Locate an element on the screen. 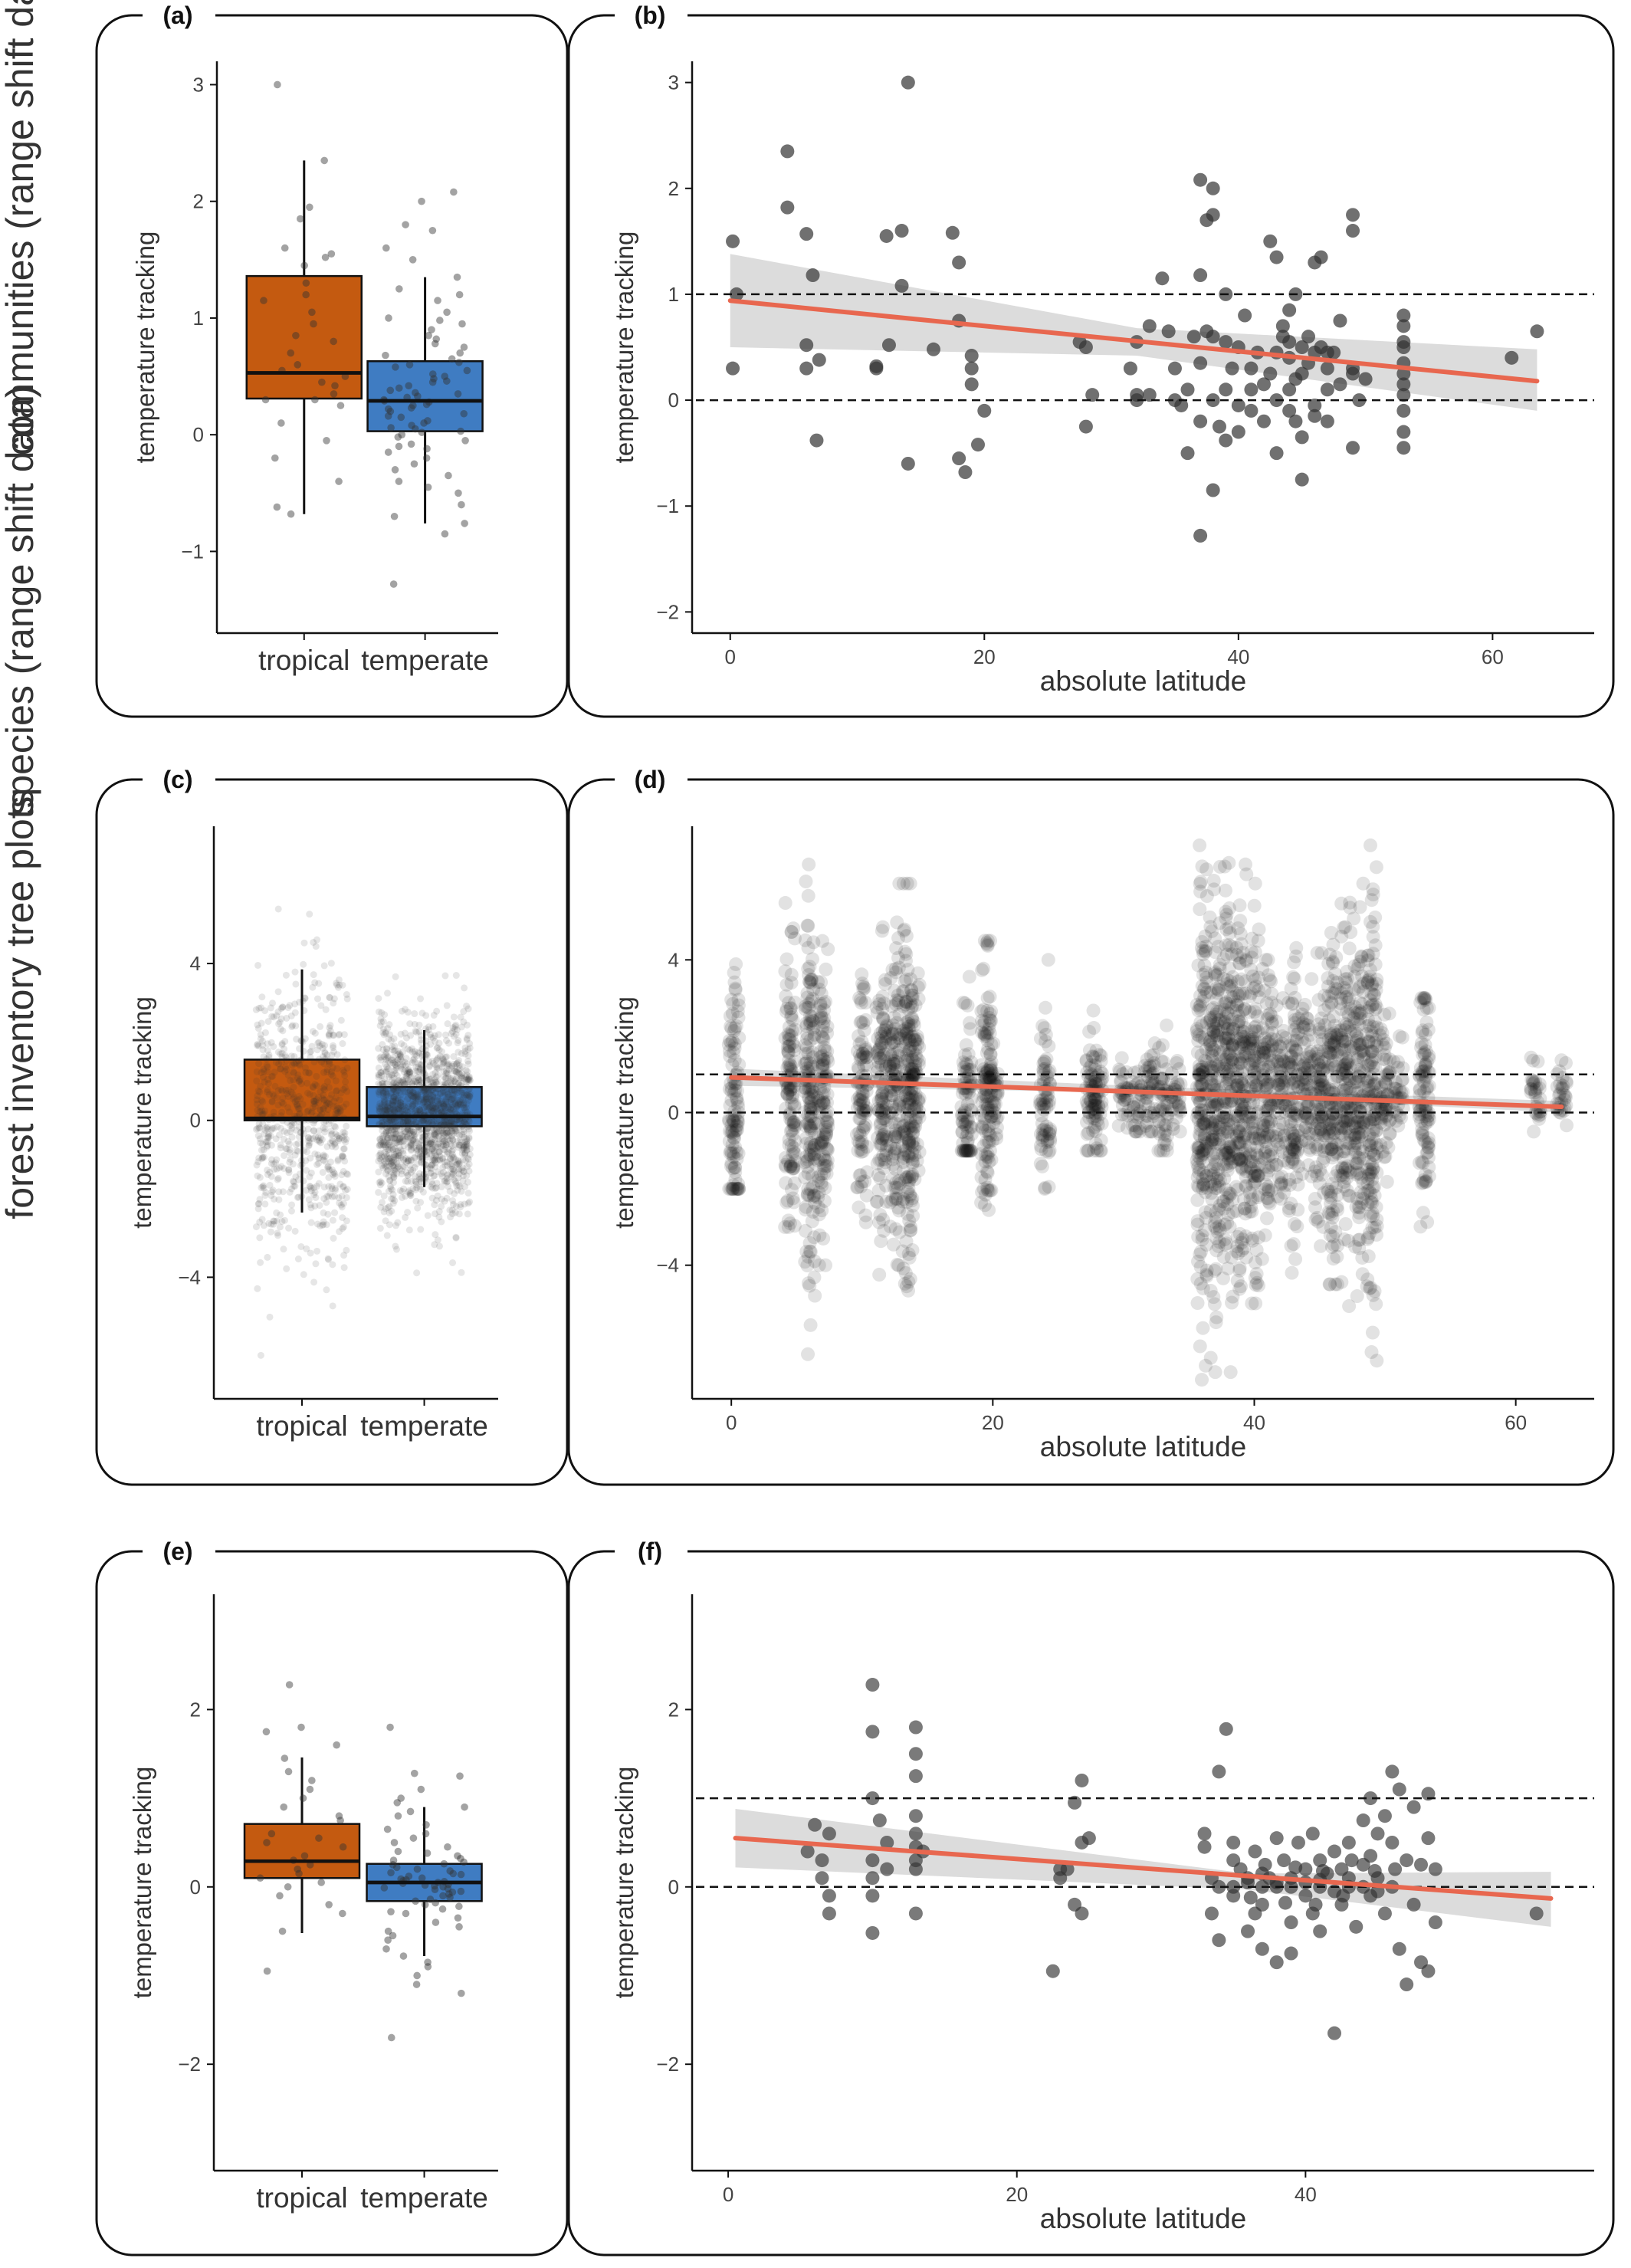 The image size is (1631, 2268). tropical-points is located at coordinates (302, 1132).